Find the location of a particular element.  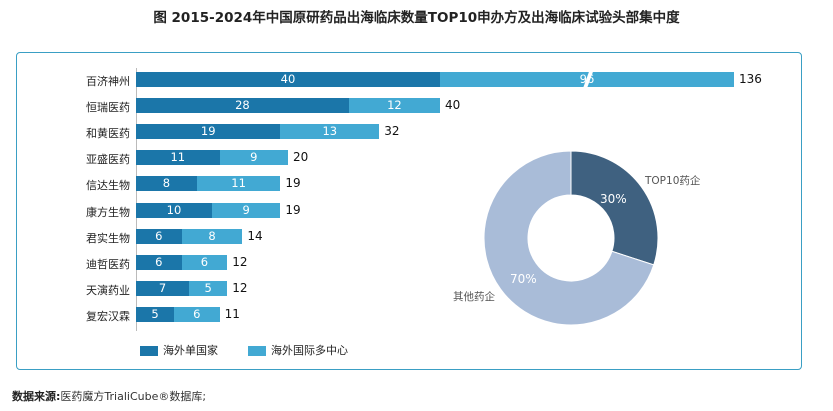

category-label: 信达生物 is located at coordinates (108, 186).